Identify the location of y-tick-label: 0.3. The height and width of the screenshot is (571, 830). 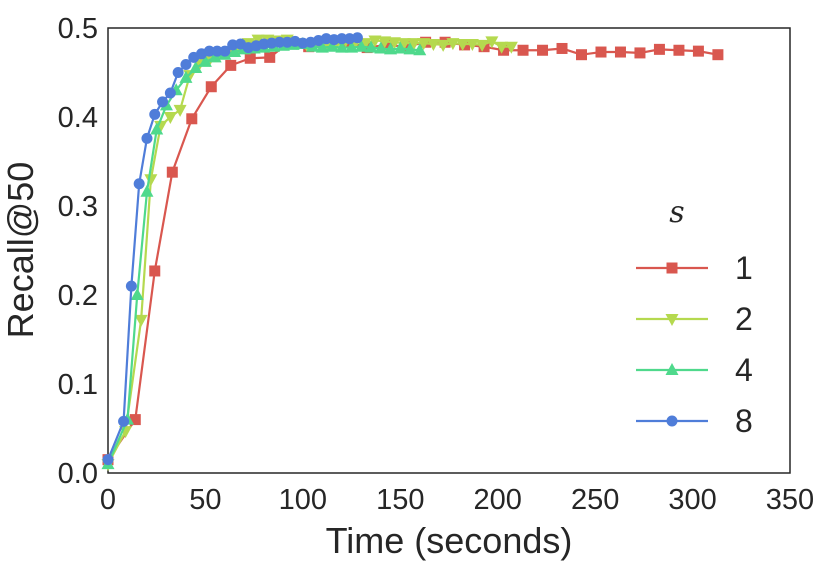
(78, 207).